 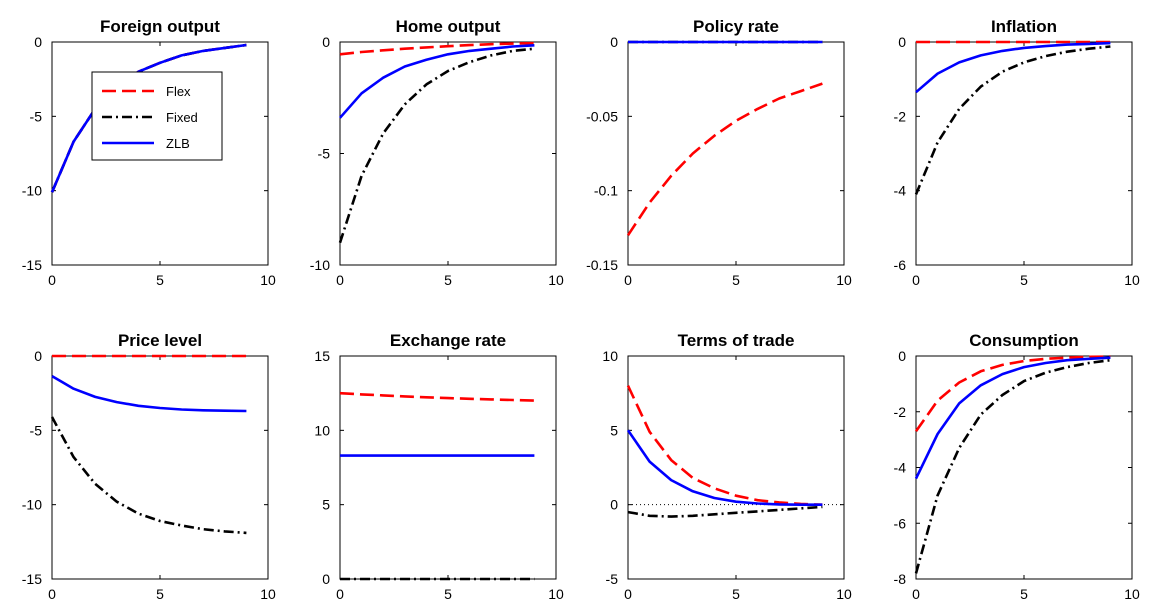 What do you see at coordinates (900, 579) in the screenshot?
I see `y-tick-label: -8` at bounding box center [900, 579].